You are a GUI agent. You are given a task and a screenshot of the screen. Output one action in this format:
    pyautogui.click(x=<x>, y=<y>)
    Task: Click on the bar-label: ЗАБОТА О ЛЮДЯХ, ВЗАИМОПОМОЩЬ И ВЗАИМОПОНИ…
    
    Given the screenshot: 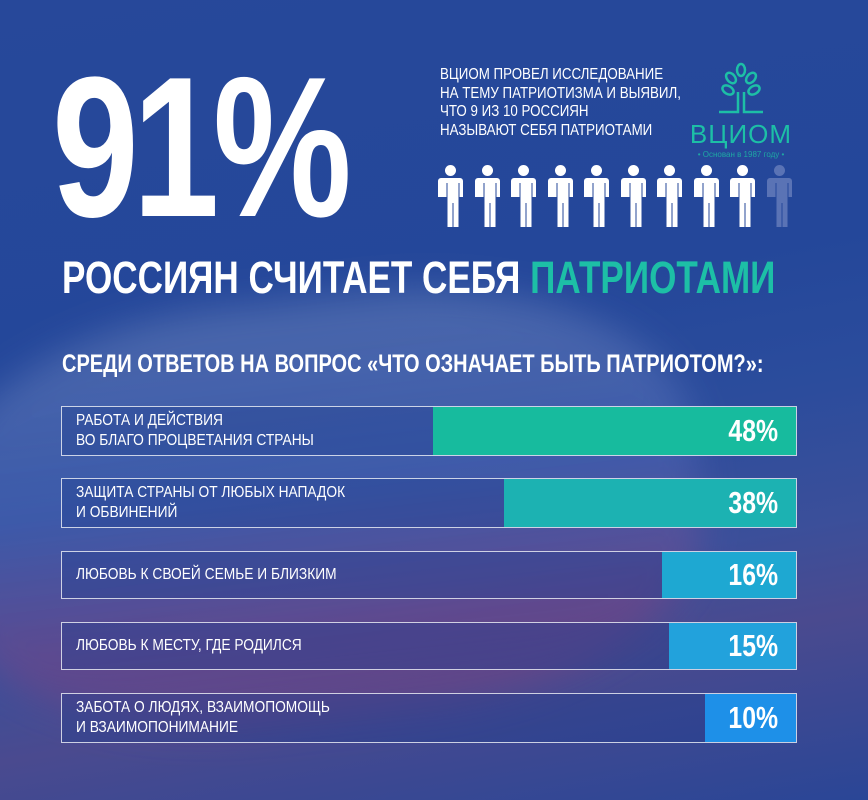 What is the action you would take?
    pyautogui.click(x=203, y=718)
    